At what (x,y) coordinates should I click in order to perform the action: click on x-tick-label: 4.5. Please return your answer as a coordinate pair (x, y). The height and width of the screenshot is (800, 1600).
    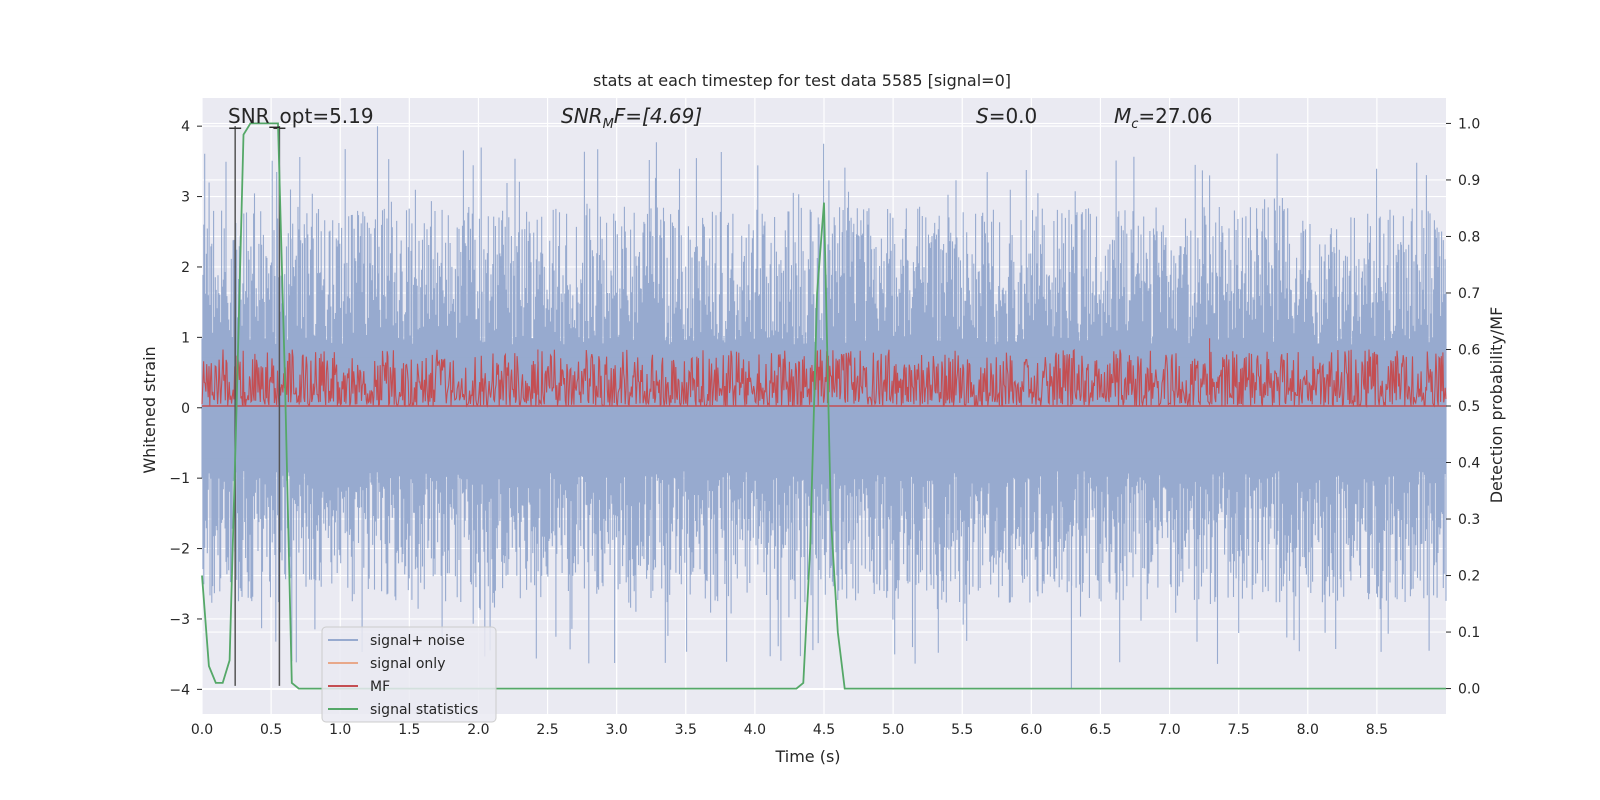
    Looking at the image, I should click on (824, 730).